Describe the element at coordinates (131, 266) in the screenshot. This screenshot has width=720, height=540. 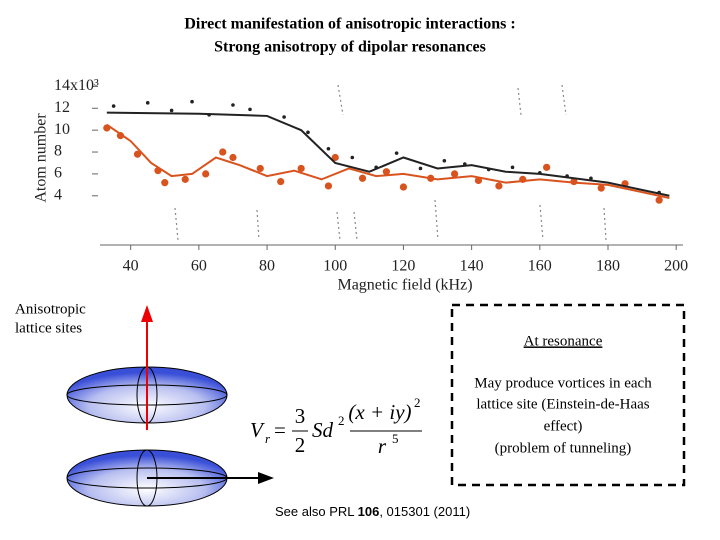
I see `x-tick-label: 40` at that location.